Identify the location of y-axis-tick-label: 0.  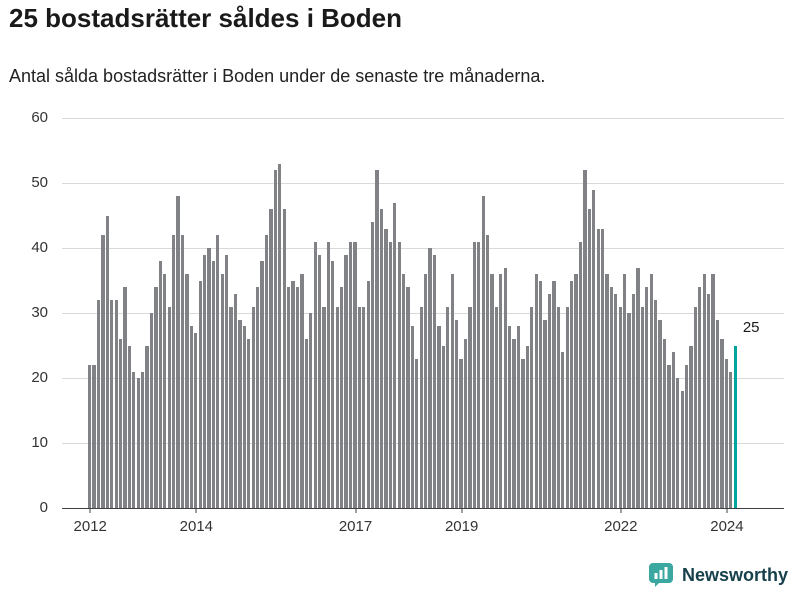
(43, 507).